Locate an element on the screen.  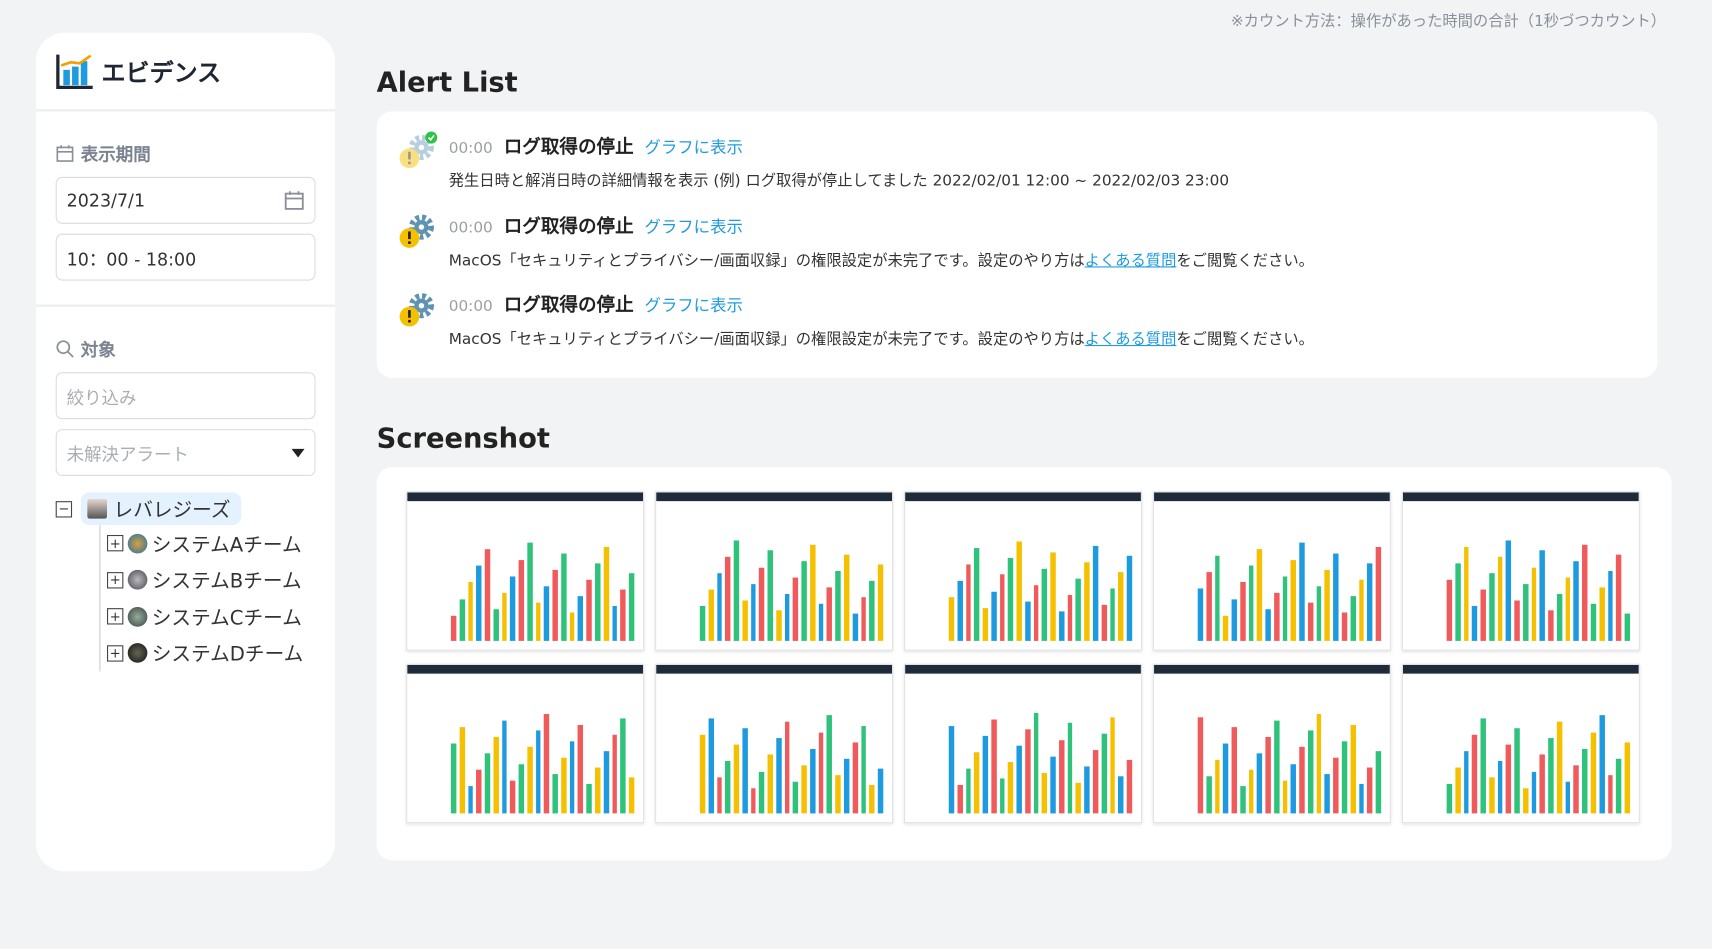
alert-status-select: 未解決アラート is located at coordinates (185, 453).